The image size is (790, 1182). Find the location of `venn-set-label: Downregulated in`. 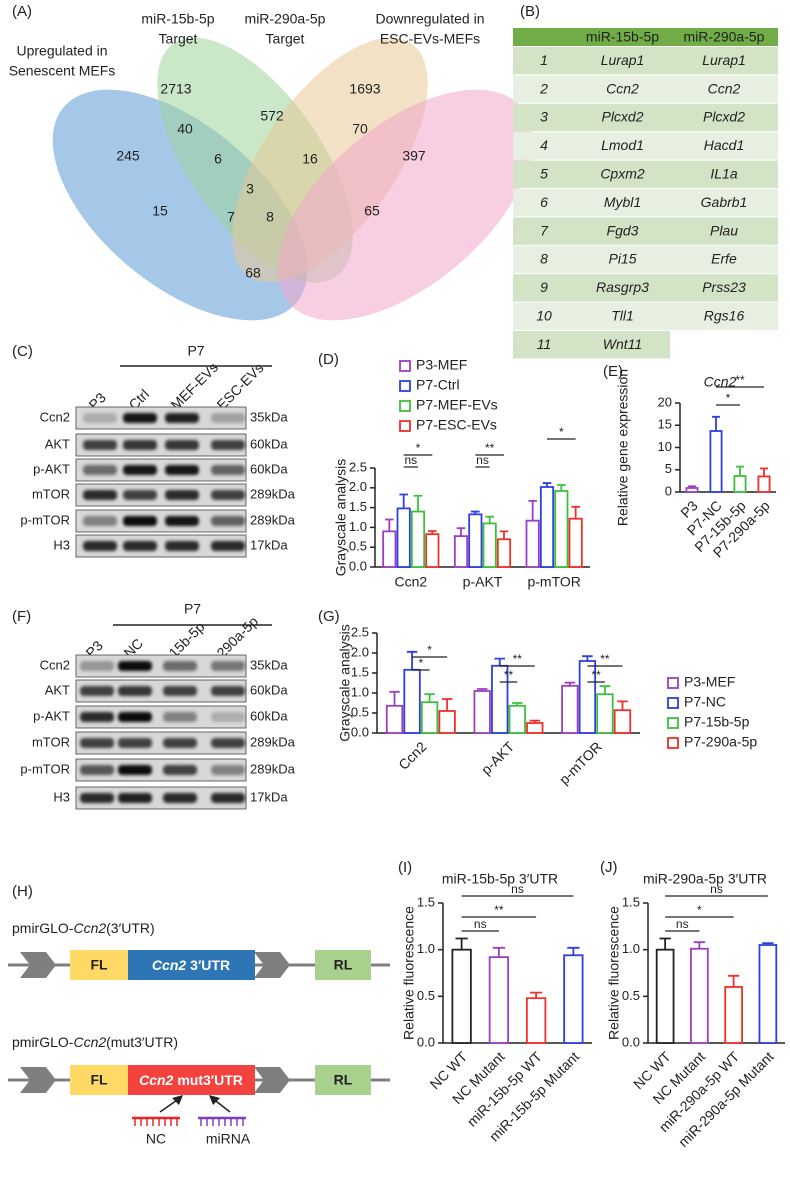

venn-set-label: Downregulated in is located at coordinates (430, 19).